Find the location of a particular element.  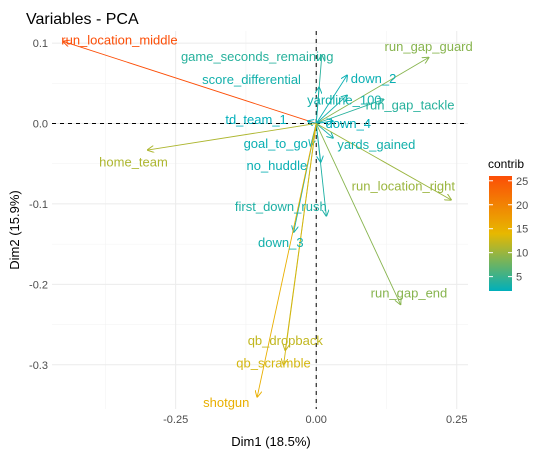

y-axis-ticks: 0.1 0.0 -0.1 -0.2 -0.3 is located at coordinates (38, 205).